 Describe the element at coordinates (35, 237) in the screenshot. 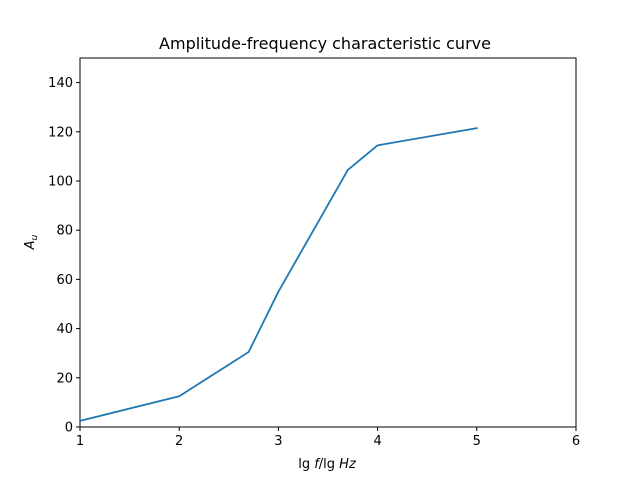

I see `y-label-u: u` at that location.